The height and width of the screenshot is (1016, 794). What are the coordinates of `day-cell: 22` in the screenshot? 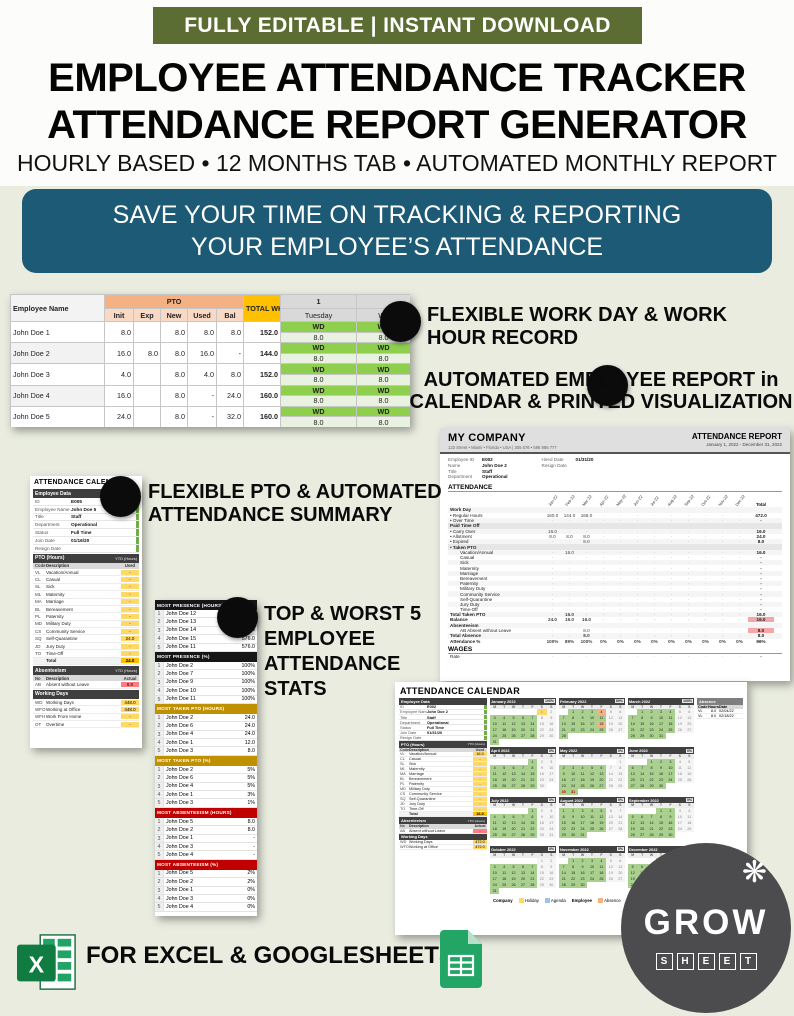 It's located at (620, 779).